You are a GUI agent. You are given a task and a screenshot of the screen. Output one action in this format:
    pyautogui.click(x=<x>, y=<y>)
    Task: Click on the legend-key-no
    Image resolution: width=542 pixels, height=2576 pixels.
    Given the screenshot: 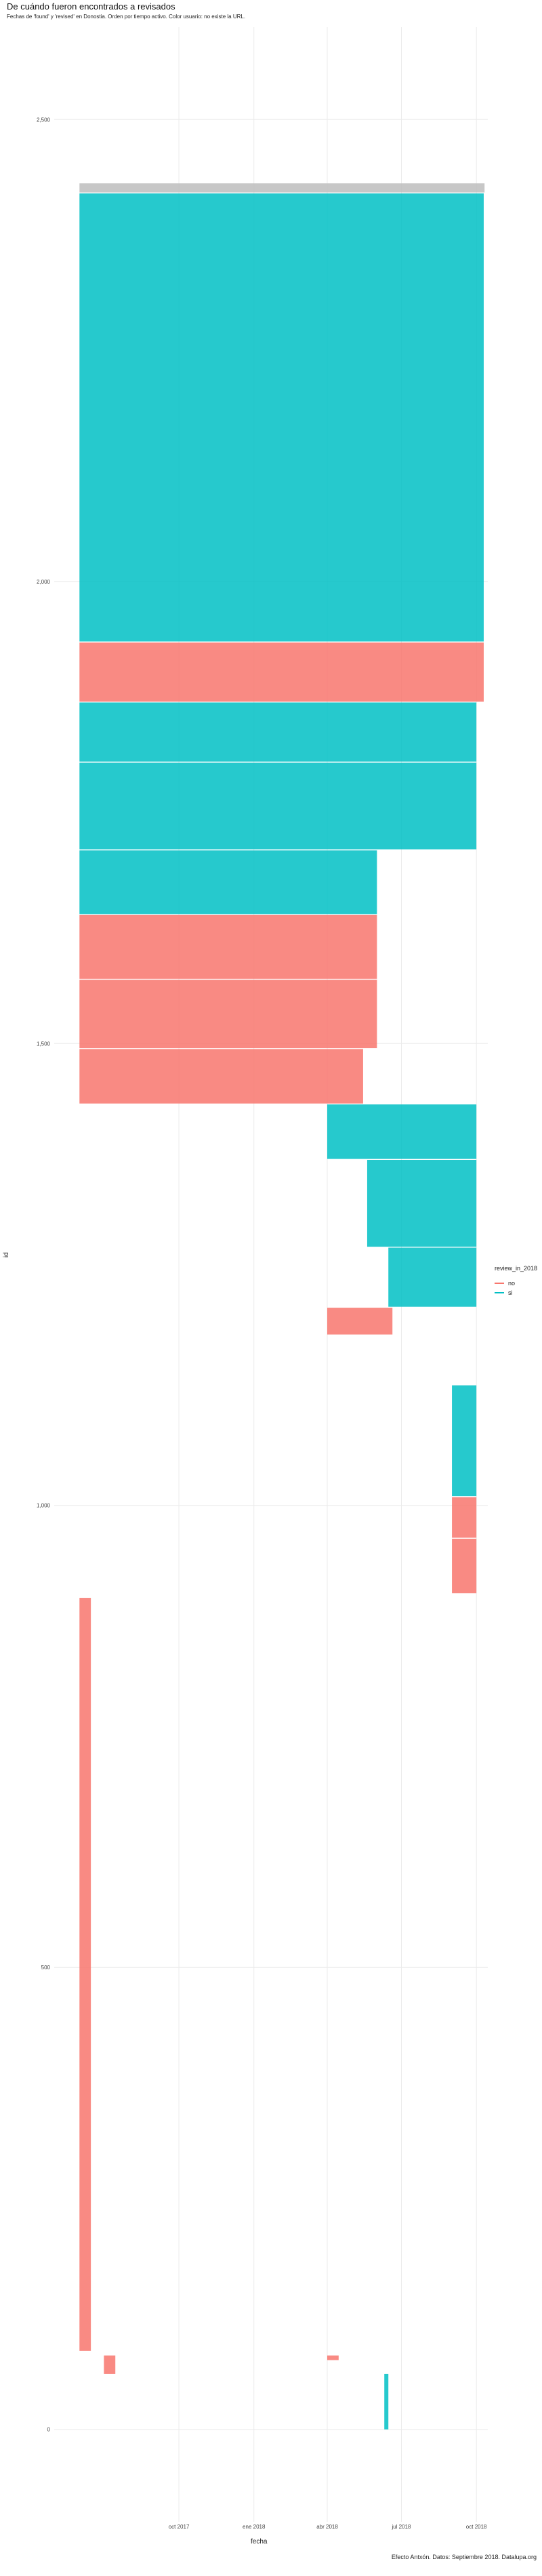 What is the action you would take?
    pyautogui.click(x=499, y=1283)
    